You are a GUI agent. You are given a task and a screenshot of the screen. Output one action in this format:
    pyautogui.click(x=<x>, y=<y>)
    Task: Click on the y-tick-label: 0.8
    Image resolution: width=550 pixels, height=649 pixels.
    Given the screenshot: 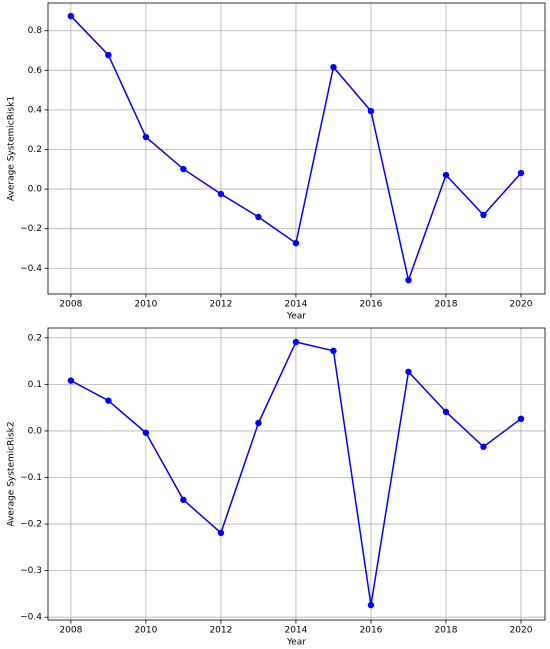 What is the action you would take?
    pyautogui.click(x=35, y=31)
    